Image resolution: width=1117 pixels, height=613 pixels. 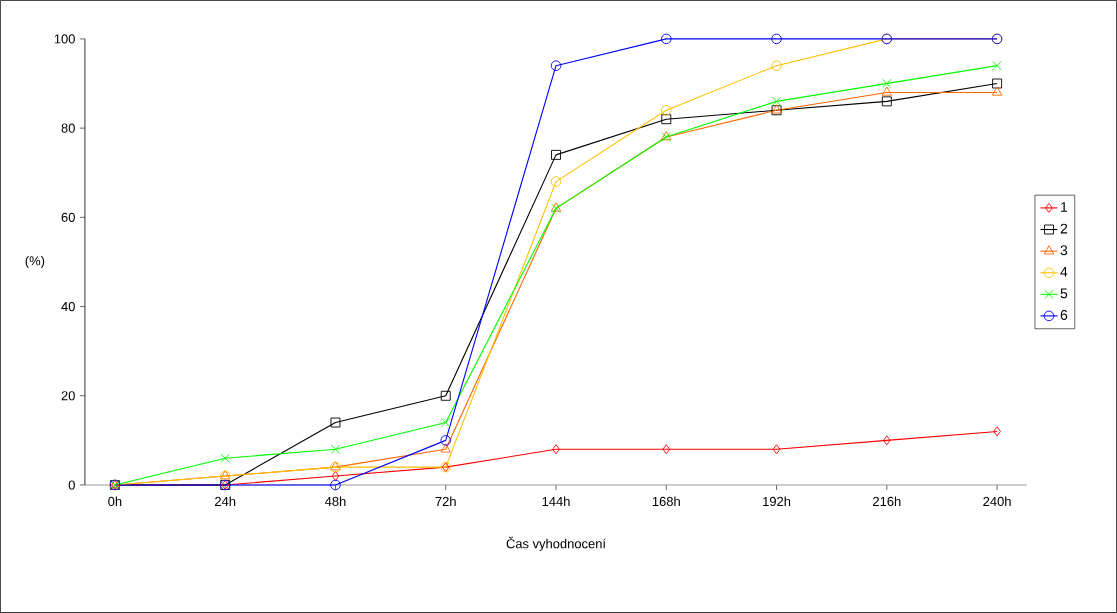 I want to click on legend-label: 3, so click(x=1064, y=250).